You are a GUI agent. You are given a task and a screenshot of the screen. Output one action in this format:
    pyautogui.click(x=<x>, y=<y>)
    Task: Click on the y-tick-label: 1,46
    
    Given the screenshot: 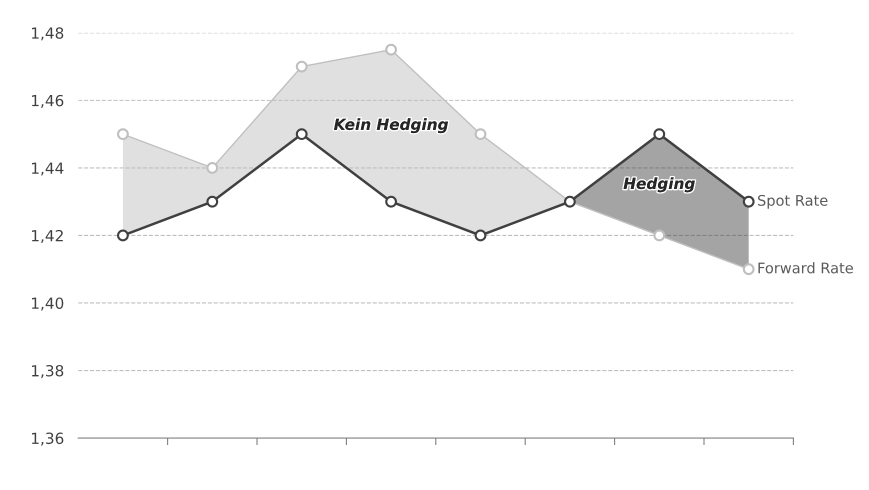 What is the action you would take?
    pyautogui.click(x=48, y=101)
    